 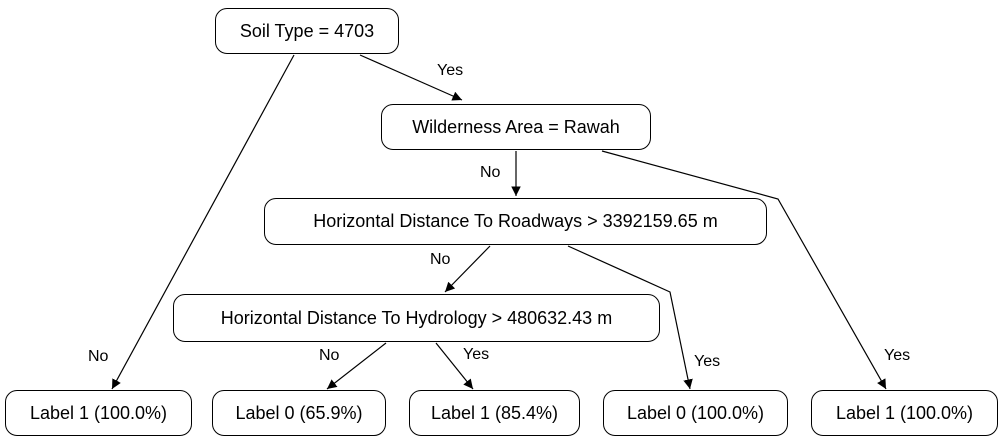 I want to click on edge-label-root-wilderness: Yes, so click(x=450, y=70).